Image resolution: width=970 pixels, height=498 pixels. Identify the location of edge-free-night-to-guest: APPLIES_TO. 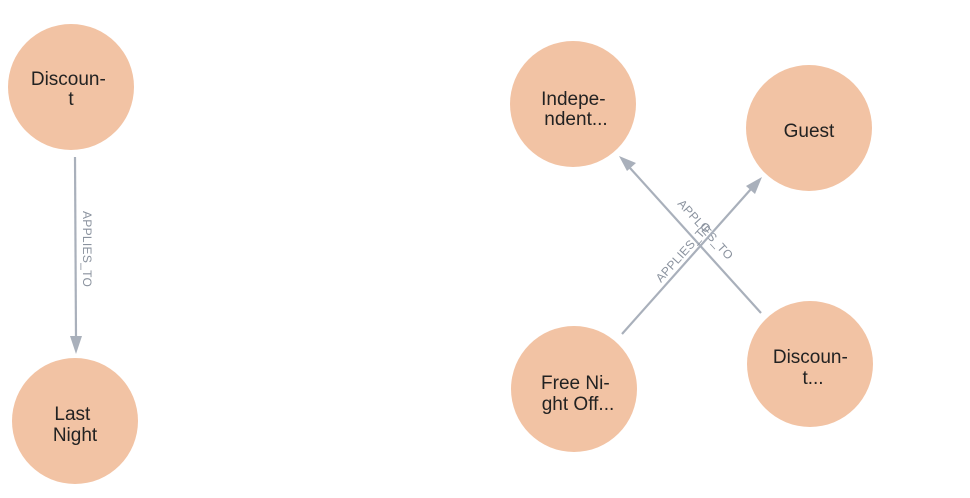
(691, 256).